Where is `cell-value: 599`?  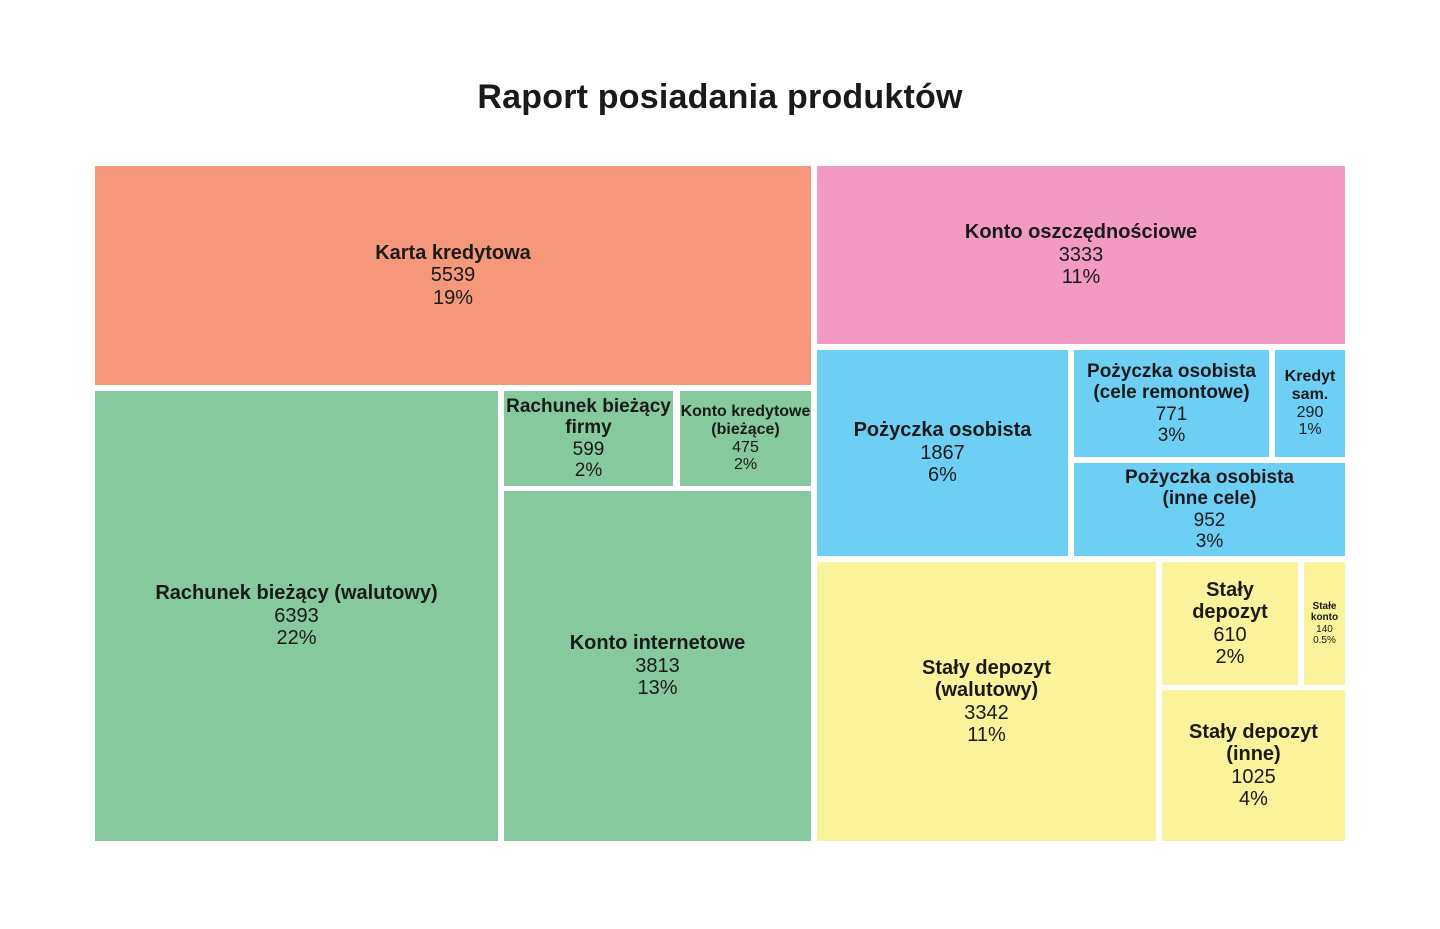 cell-value: 599 is located at coordinates (588, 449).